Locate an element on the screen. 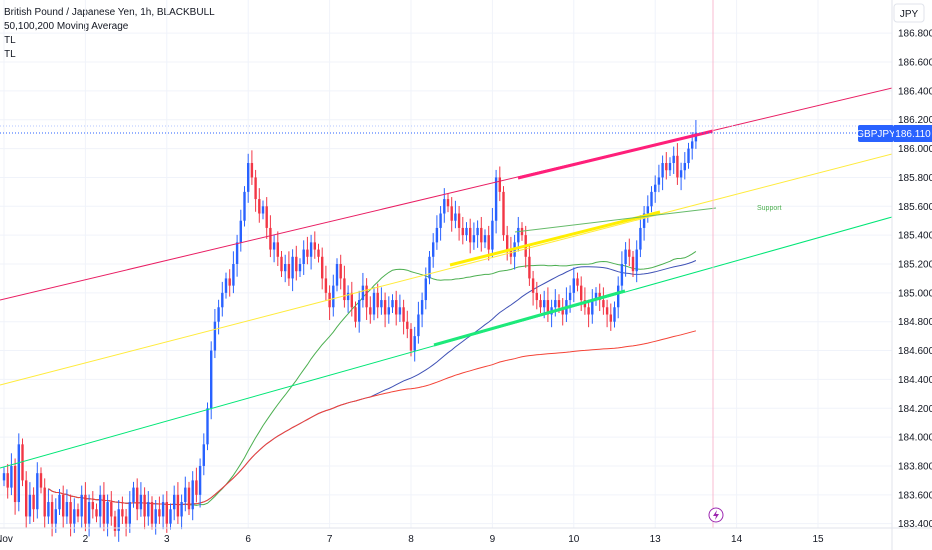 The width and height of the screenshot is (932, 550). support-label: Support is located at coordinates (769, 208).